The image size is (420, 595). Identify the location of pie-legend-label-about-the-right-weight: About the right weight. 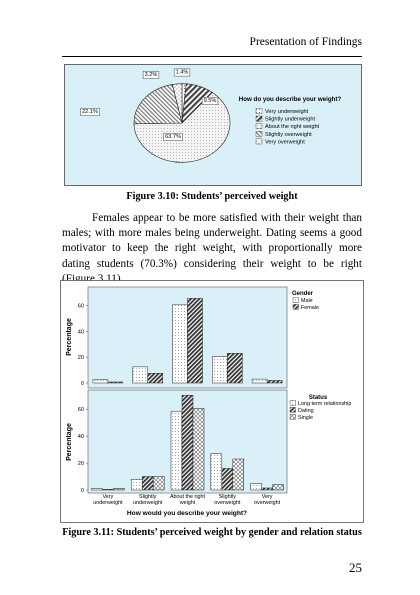
(292, 127).